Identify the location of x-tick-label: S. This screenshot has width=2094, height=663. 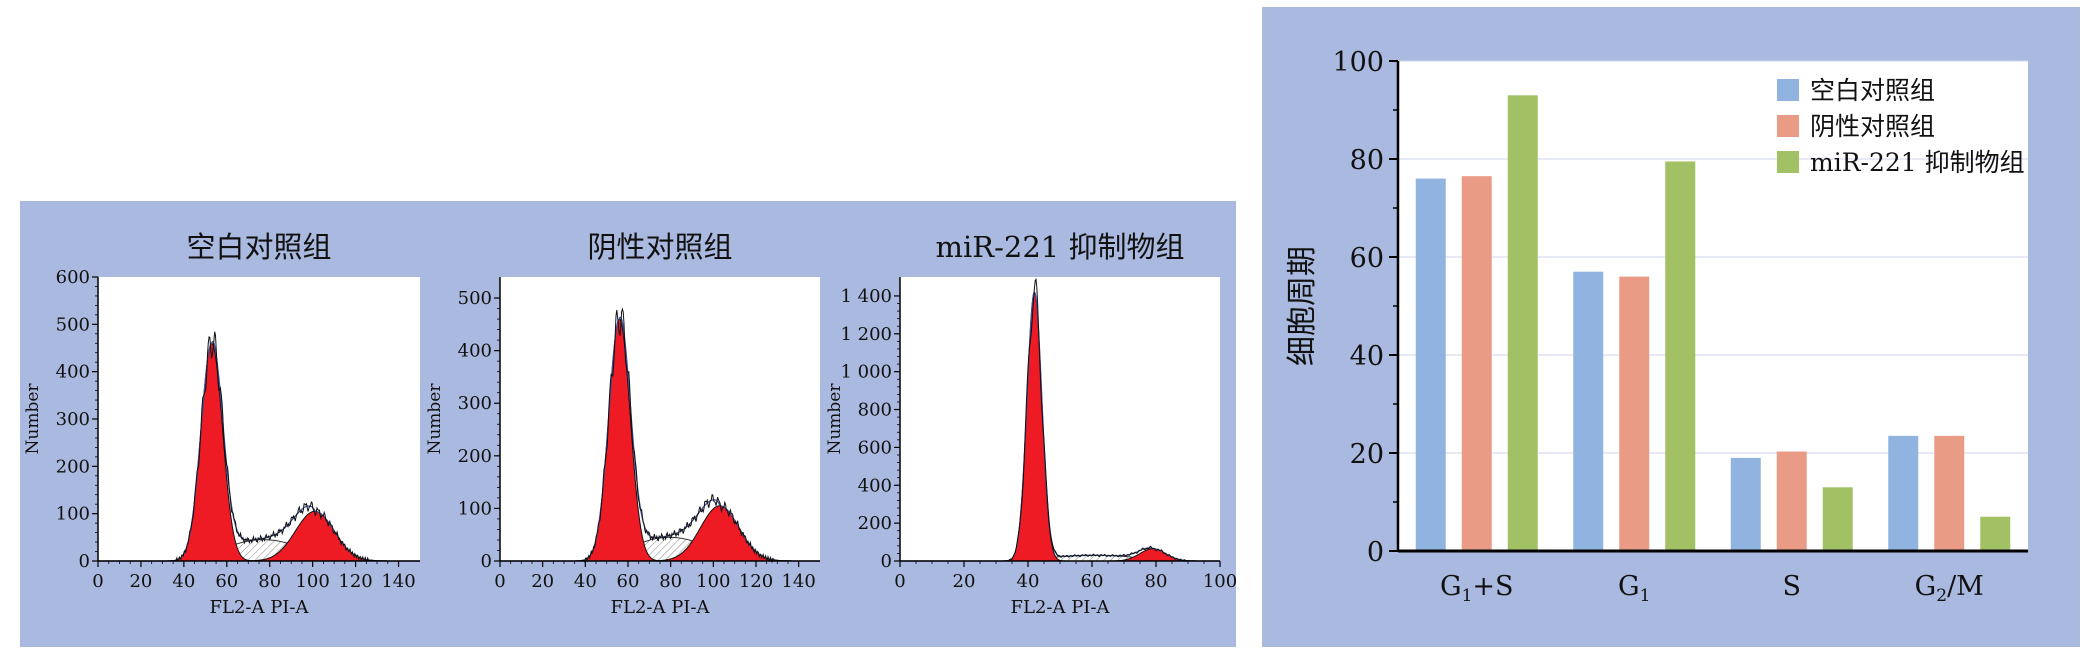
(1792, 586).